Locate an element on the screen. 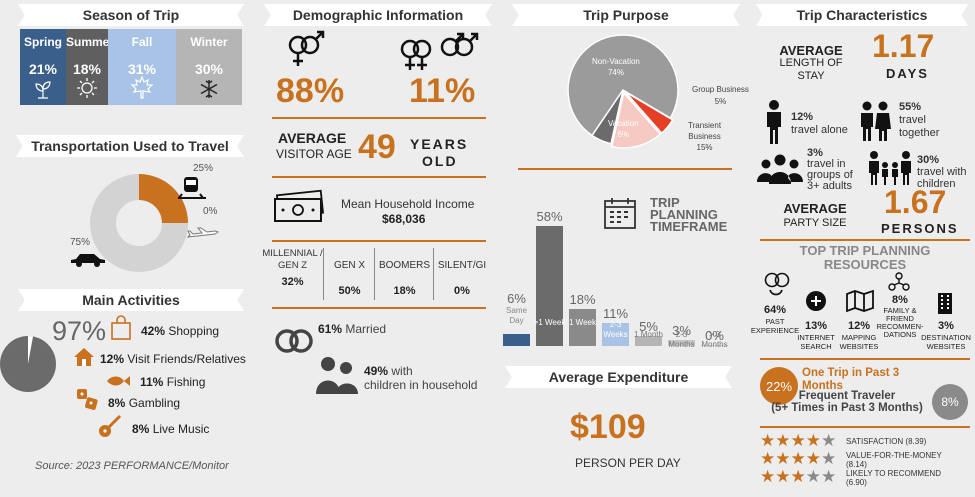 This screenshot has height=497, width=975. expenditure-title: Average Expenditure is located at coordinates (618, 377).